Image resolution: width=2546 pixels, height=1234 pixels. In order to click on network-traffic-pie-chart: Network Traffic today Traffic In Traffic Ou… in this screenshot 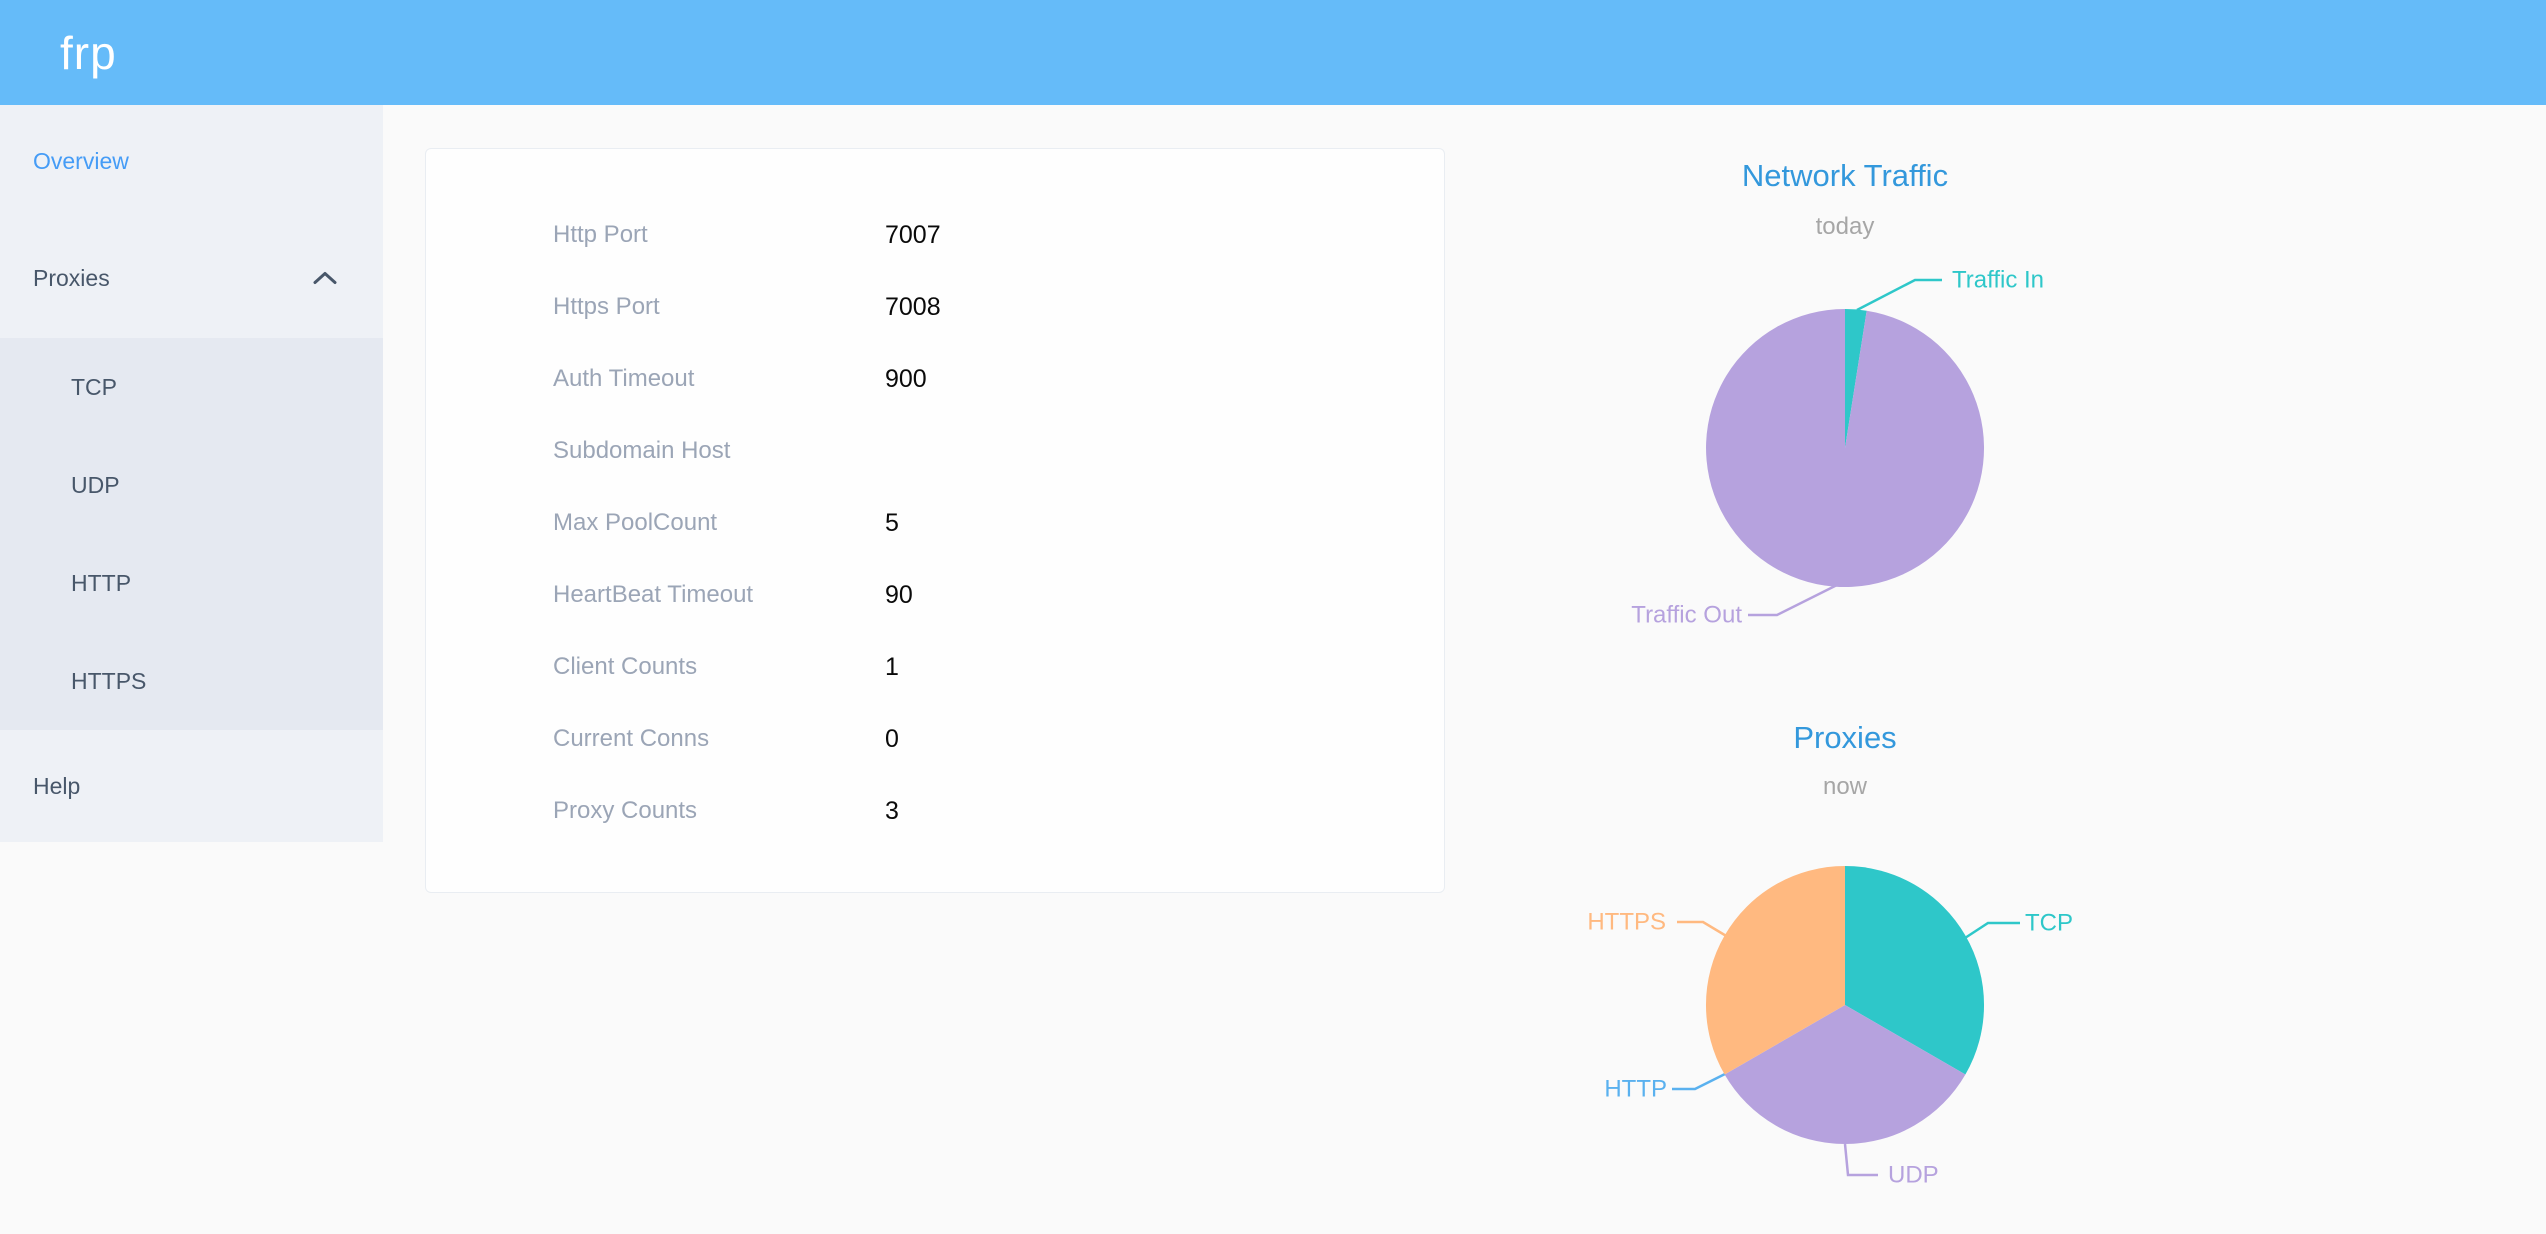, I will do `click(1837, 393)`.